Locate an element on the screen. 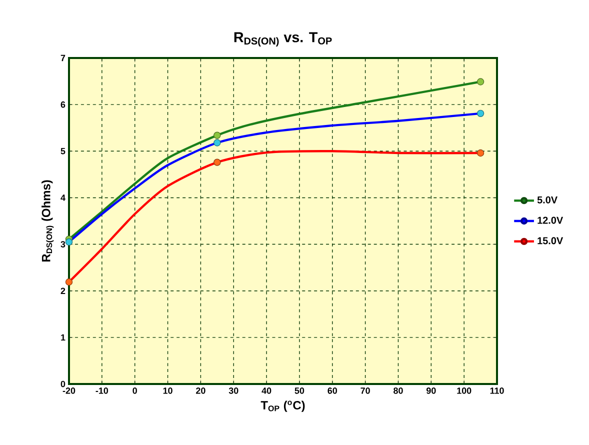 The width and height of the screenshot is (589, 445). legend-label: 15.0V is located at coordinates (551, 240).